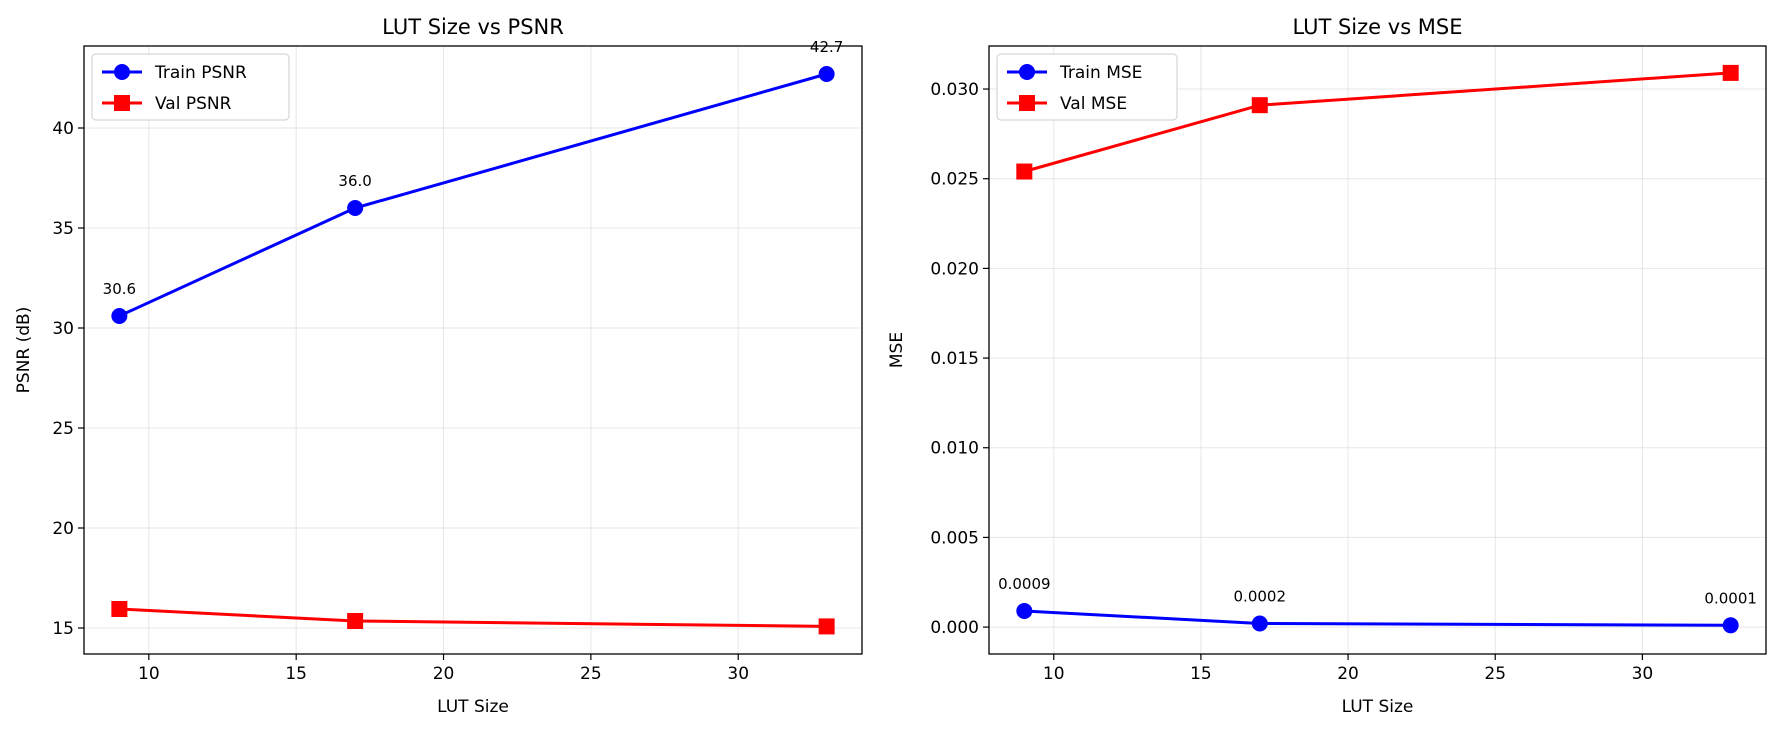 This screenshot has width=1779, height=732. What do you see at coordinates (954, 538) in the screenshot?
I see `y-tick-label: 0.005` at bounding box center [954, 538].